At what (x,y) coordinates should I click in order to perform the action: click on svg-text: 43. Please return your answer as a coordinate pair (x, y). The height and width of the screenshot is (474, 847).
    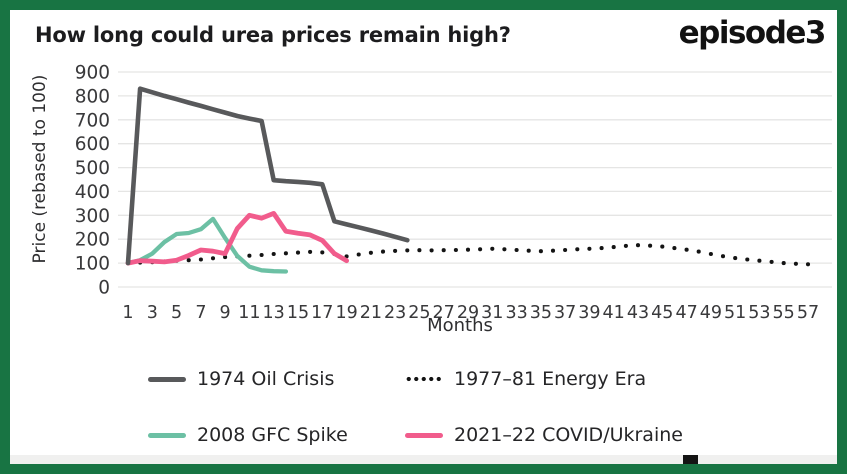
    Looking at the image, I should click on (638, 313).